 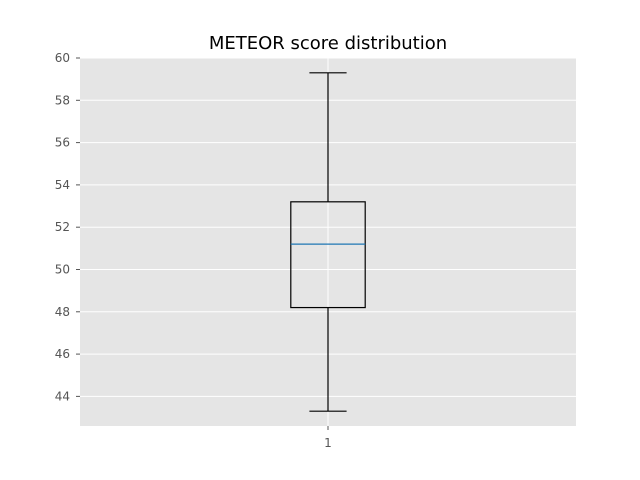 I want to click on y-tick-label: 60, so click(x=62, y=58).